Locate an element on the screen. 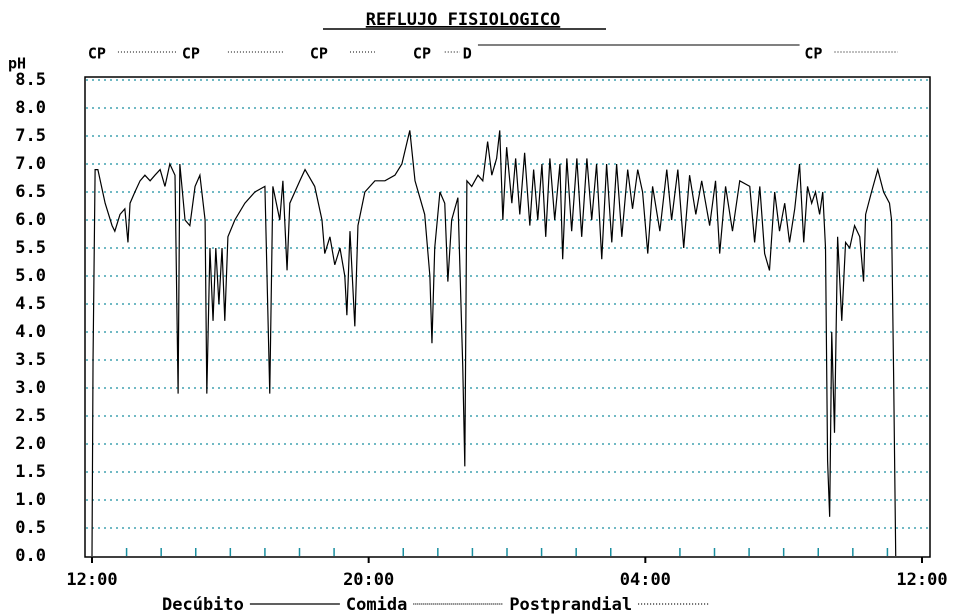 The width and height of the screenshot is (962, 614). y-tick-label: 6.5 is located at coordinates (30, 192).